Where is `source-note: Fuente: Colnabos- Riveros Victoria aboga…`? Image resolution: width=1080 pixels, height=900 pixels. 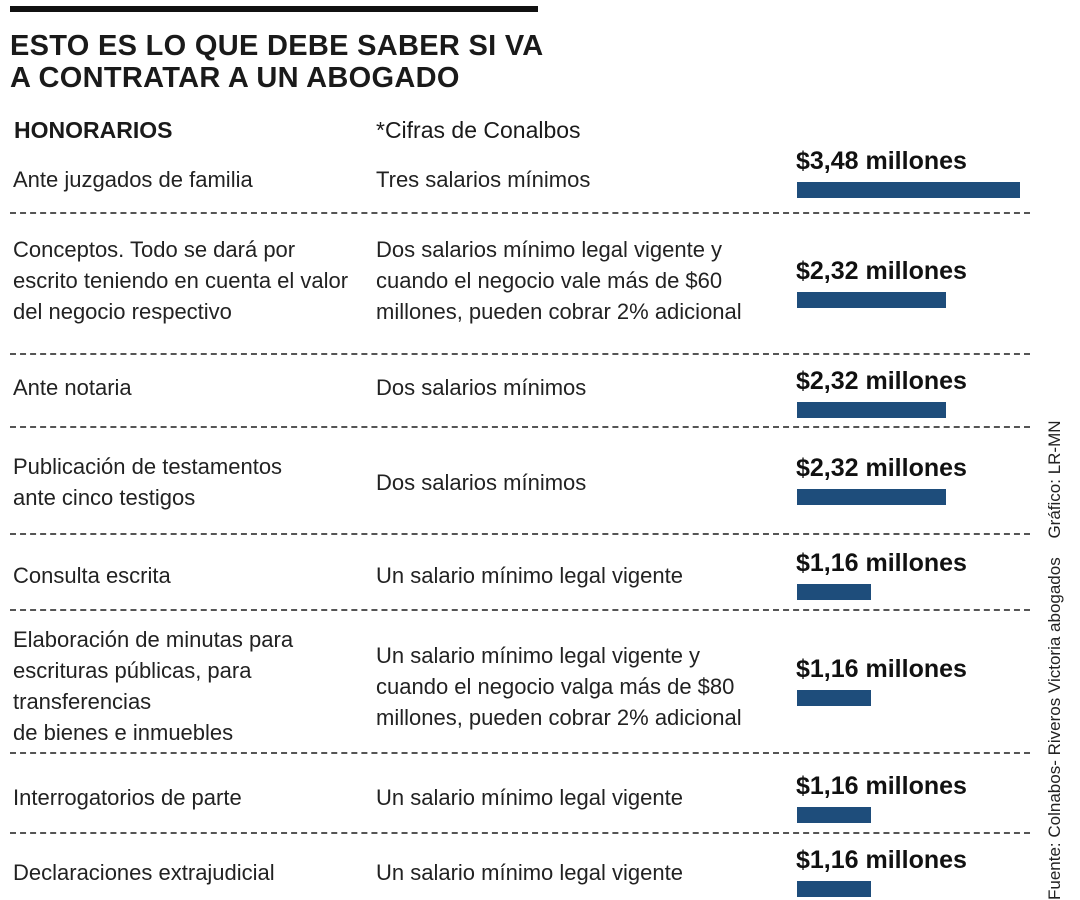
source-note: Fuente: Colnabos- Riveros Victoria aboga… is located at coordinates (1055, 640).